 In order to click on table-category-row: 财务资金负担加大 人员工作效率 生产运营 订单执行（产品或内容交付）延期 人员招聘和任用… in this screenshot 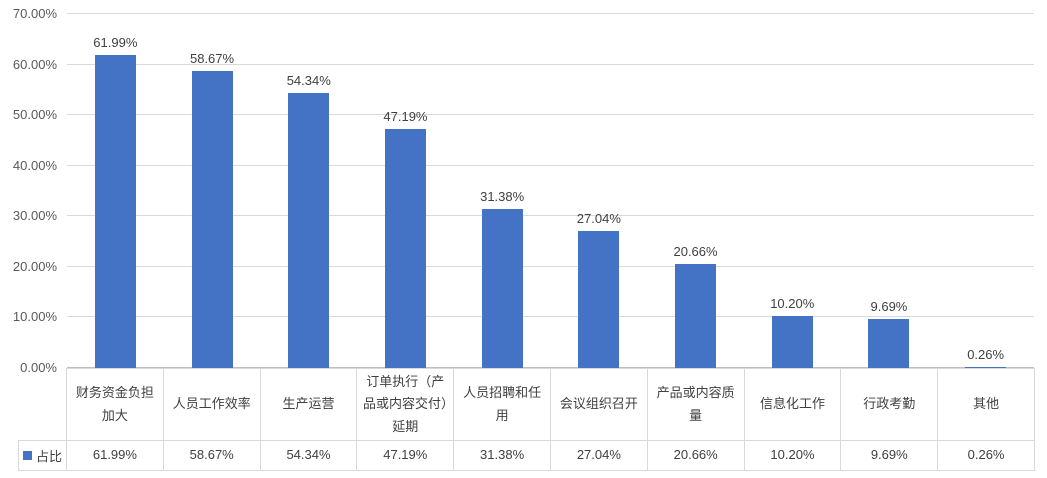, I will do `click(550, 404)`.